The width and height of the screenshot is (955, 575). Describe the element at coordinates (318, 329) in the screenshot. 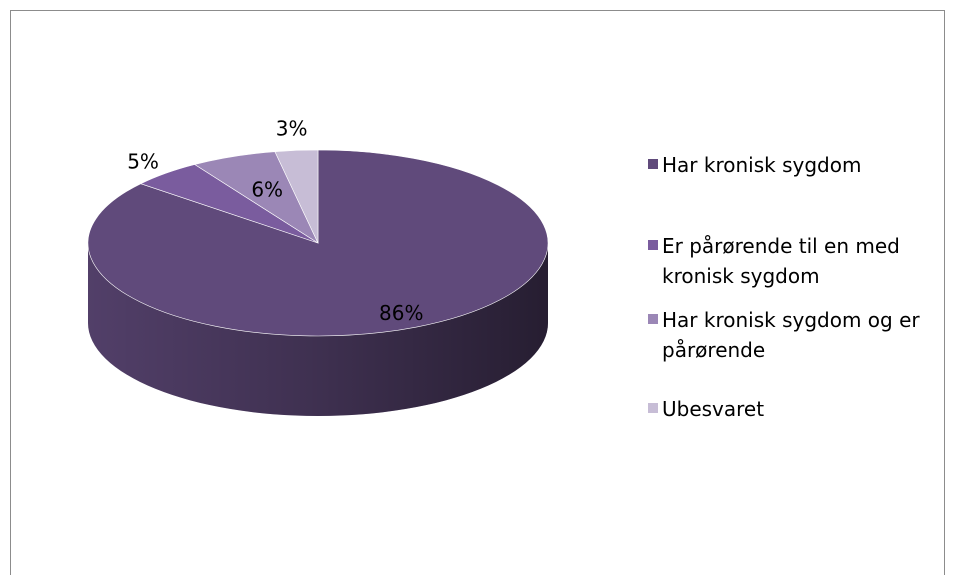

I see `slice-side-shade` at that location.